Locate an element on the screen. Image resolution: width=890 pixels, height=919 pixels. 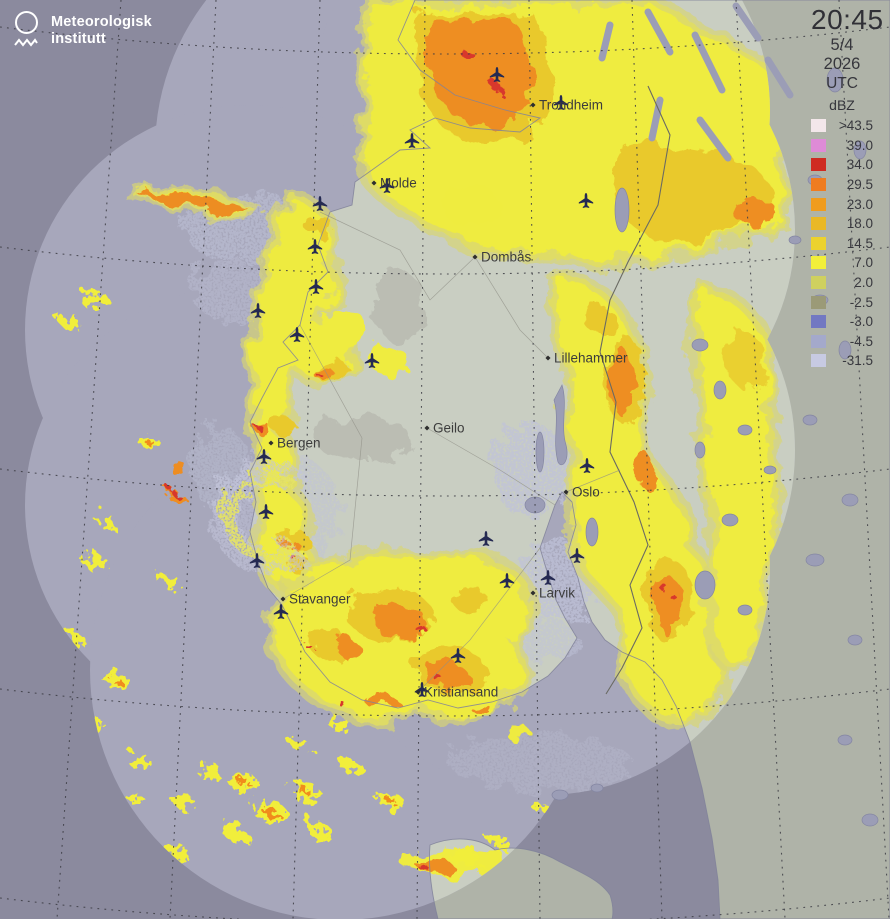
legend-title: dBZ is located at coordinates (842, 105).